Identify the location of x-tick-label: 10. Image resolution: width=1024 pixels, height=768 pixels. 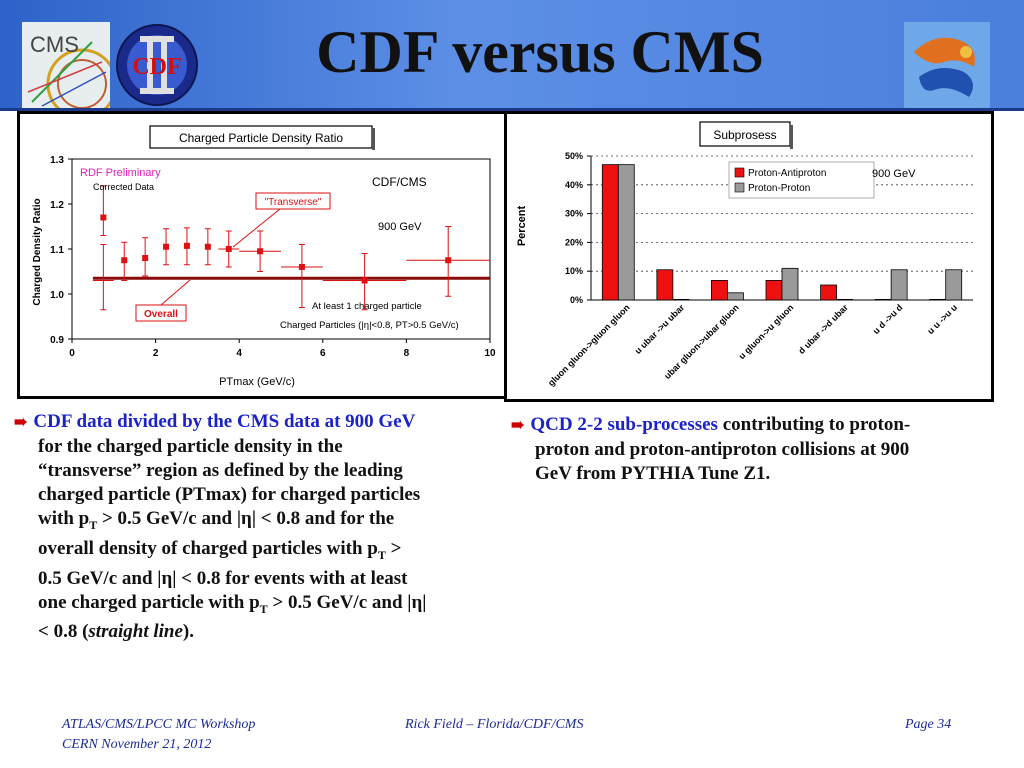
(490, 353).